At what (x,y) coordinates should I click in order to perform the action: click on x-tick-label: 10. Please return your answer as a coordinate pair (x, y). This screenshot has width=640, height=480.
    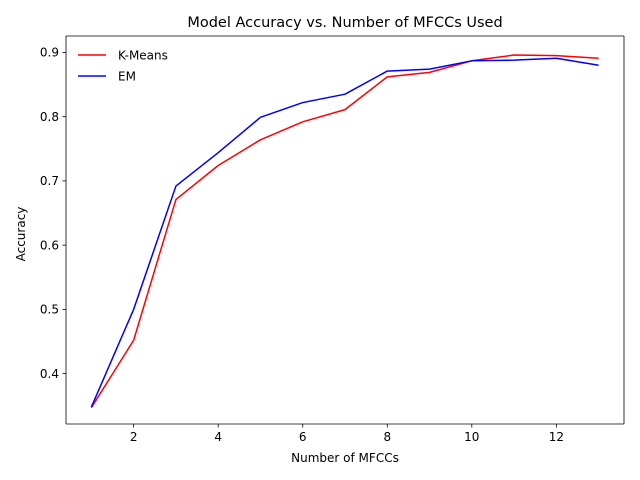
    Looking at the image, I should click on (471, 437).